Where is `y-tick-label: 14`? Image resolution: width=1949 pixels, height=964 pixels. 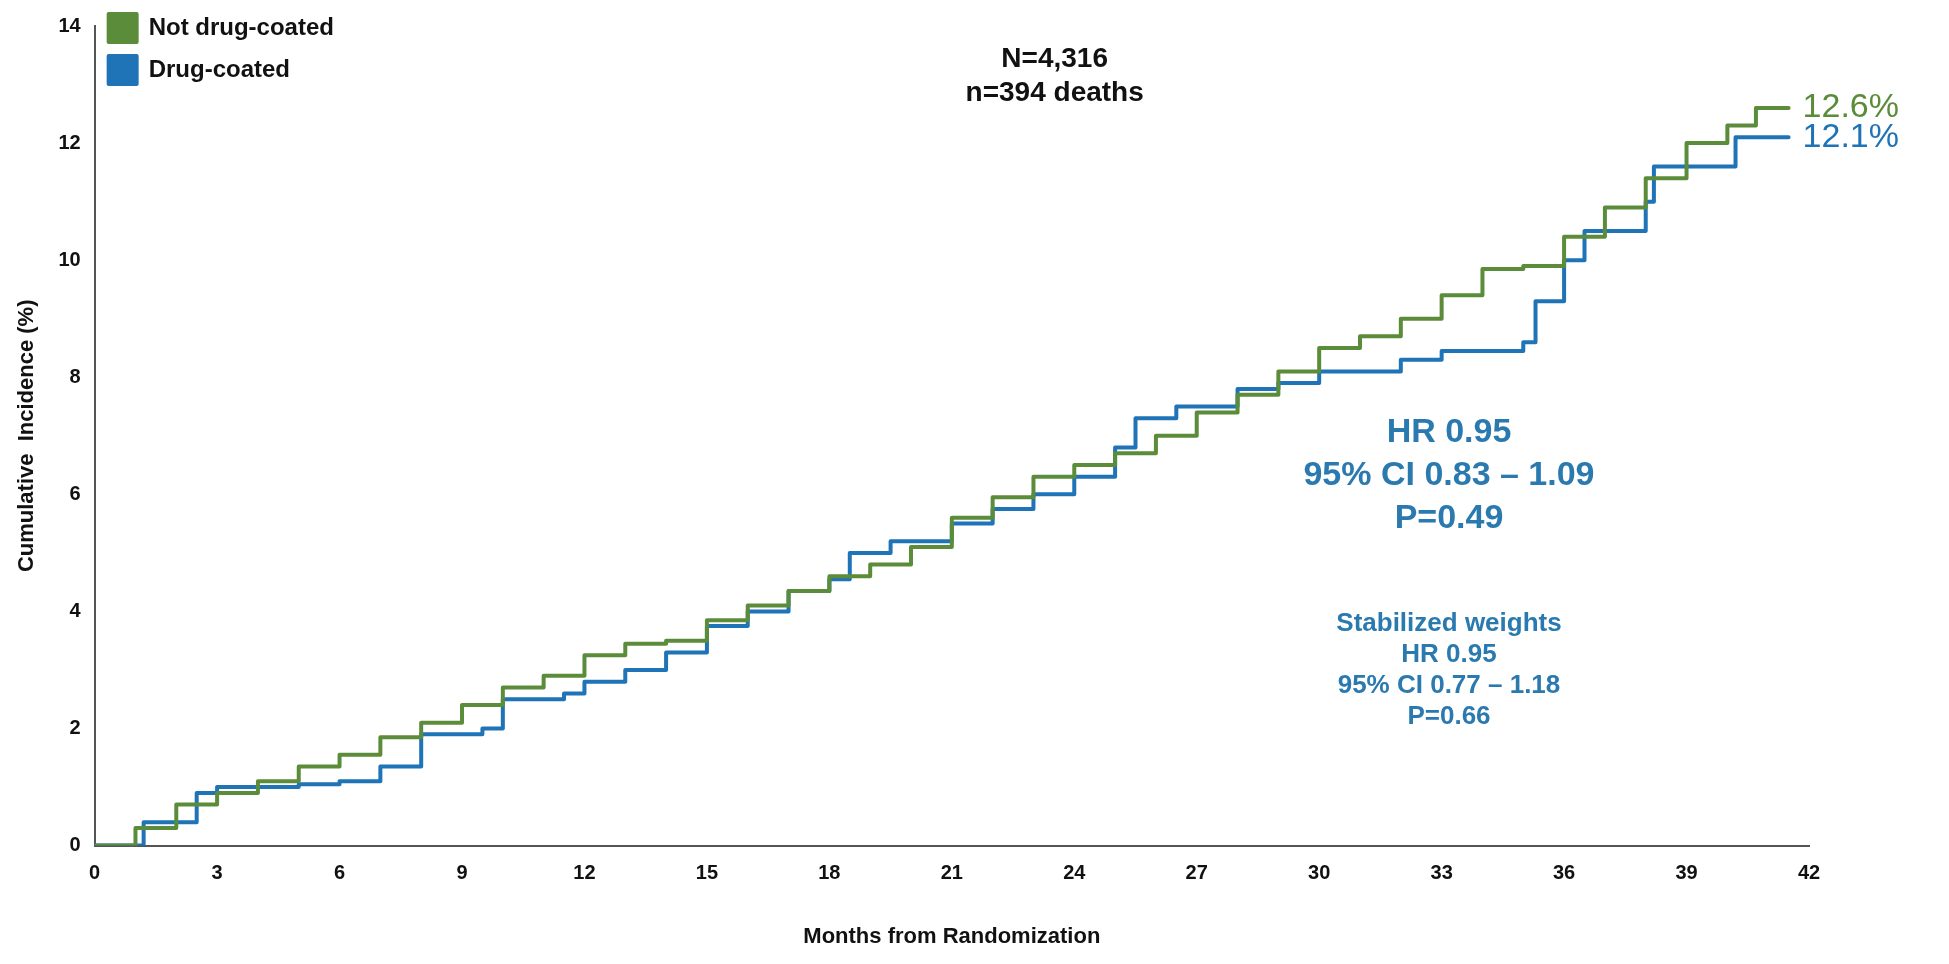 y-tick-label: 14 is located at coordinates (70, 24).